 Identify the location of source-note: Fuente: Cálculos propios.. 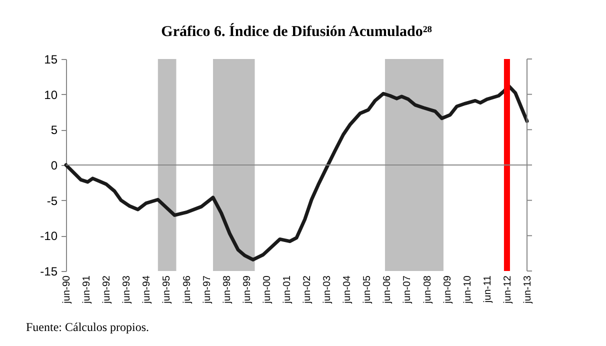
(87, 327).